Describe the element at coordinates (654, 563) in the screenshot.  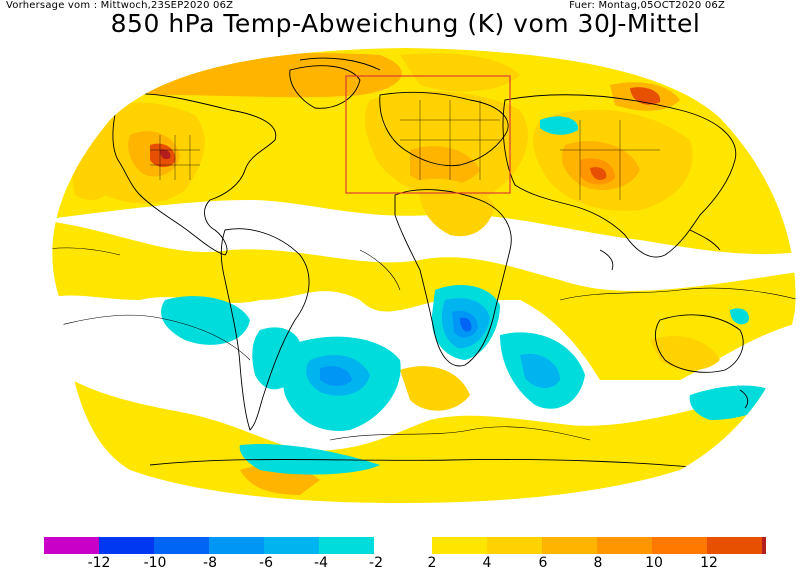
I see `legend-tick-label: 10` at that location.